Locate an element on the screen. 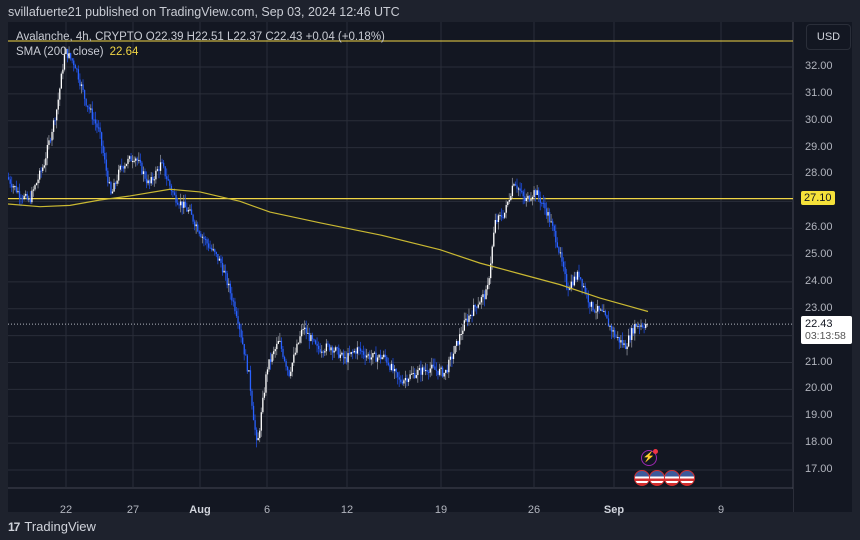  footer-brand: 17 TradingView is located at coordinates (52, 526).